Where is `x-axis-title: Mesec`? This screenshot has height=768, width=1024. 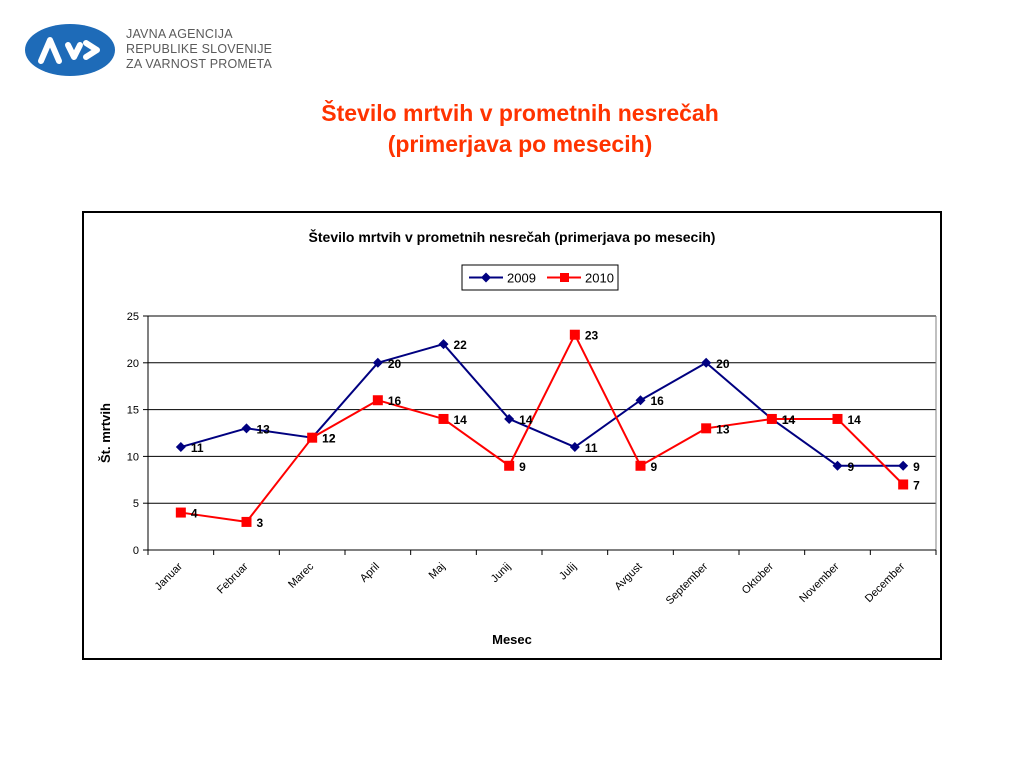
x-axis-title: Mesec is located at coordinates (512, 639).